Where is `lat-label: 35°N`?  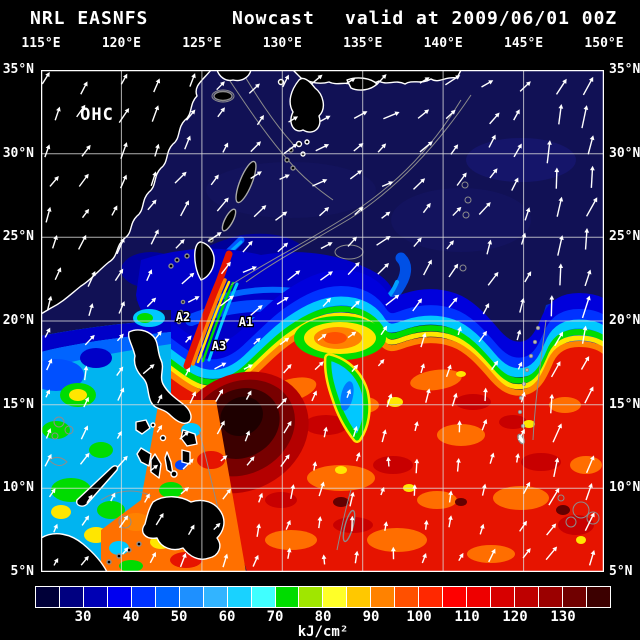 lat-label: 35°N is located at coordinates (18, 69).